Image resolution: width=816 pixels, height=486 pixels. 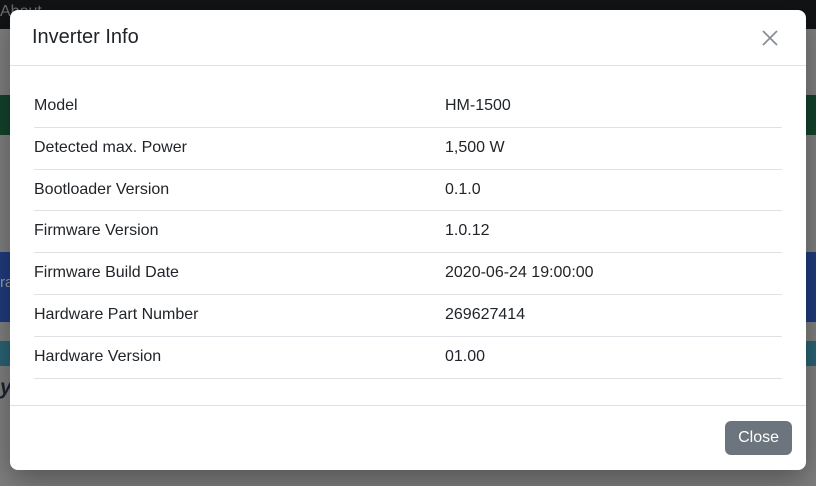 I want to click on table-row: Model HM-1500, so click(x=408, y=107).